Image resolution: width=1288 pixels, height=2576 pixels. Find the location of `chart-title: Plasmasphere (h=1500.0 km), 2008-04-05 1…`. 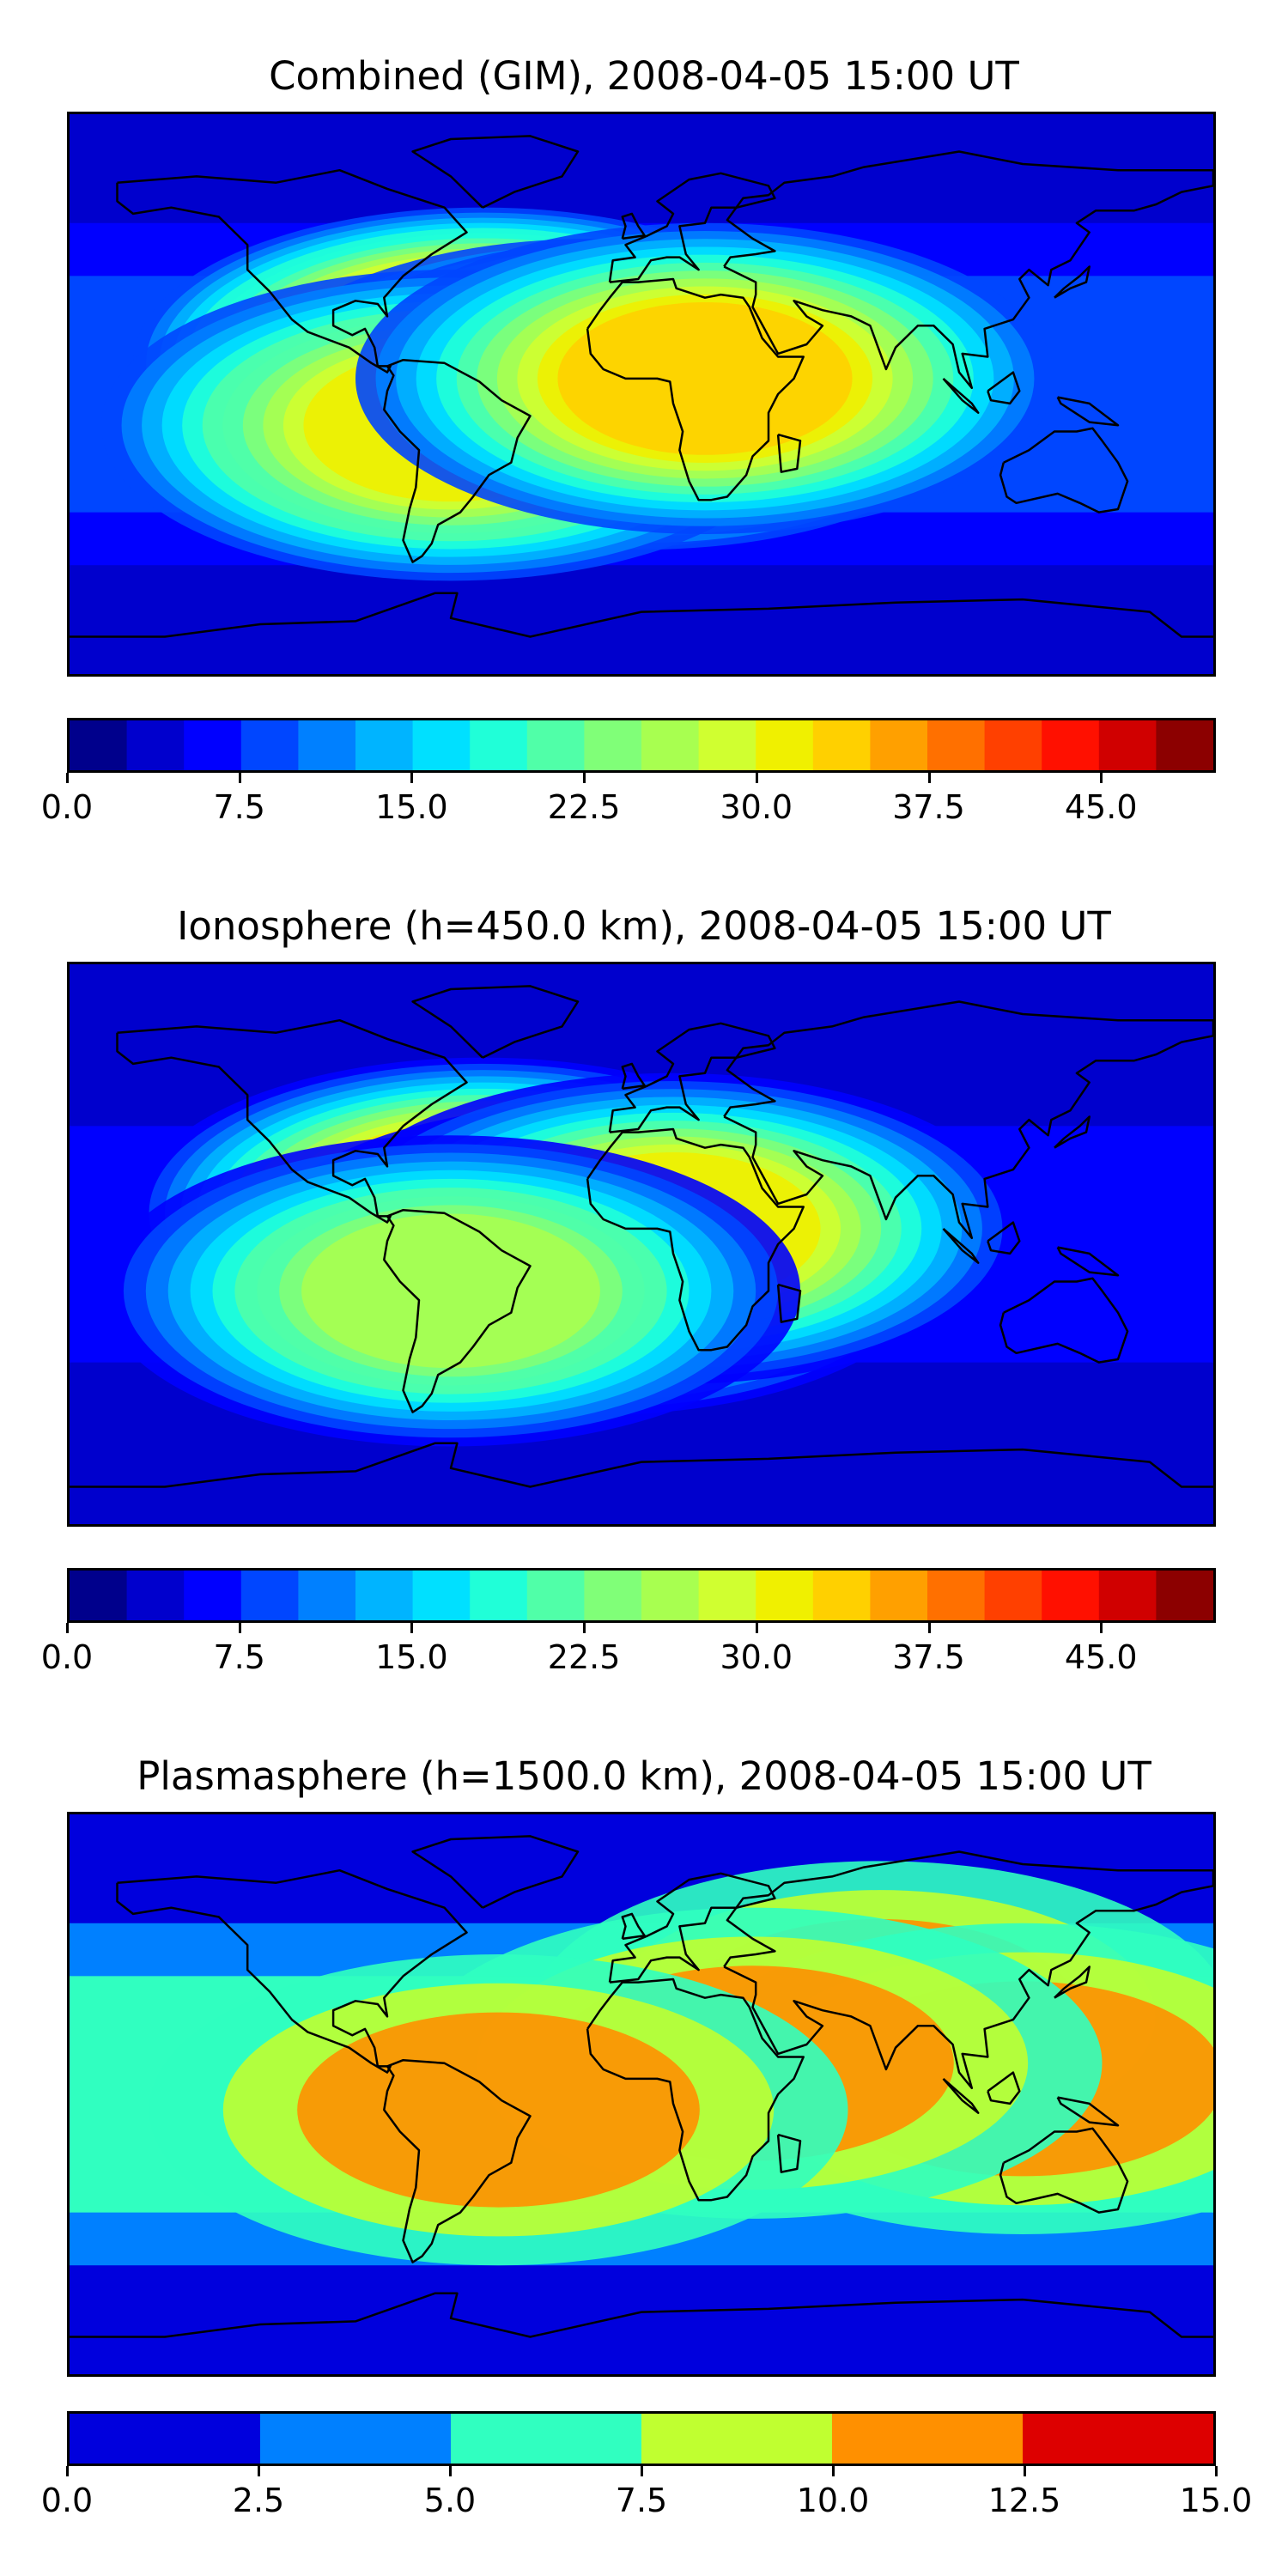

chart-title: Plasmasphere (h=1500.0 km), 2008-04-05 1… is located at coordinates (644, 1776).